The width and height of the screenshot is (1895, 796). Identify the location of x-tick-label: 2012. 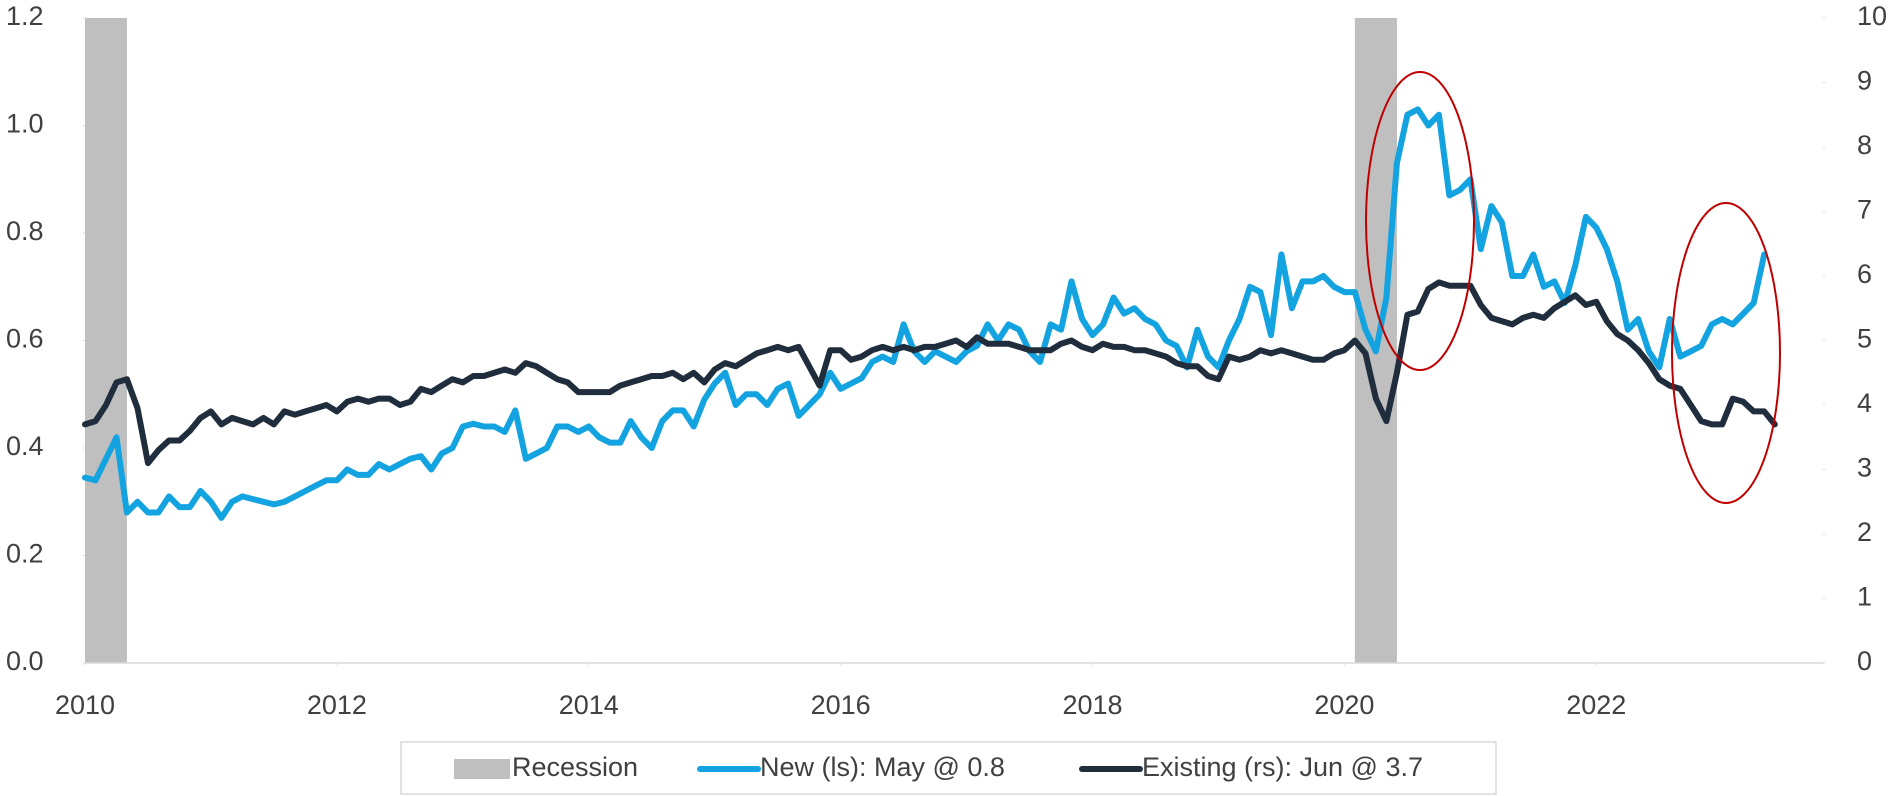
(337, 705).